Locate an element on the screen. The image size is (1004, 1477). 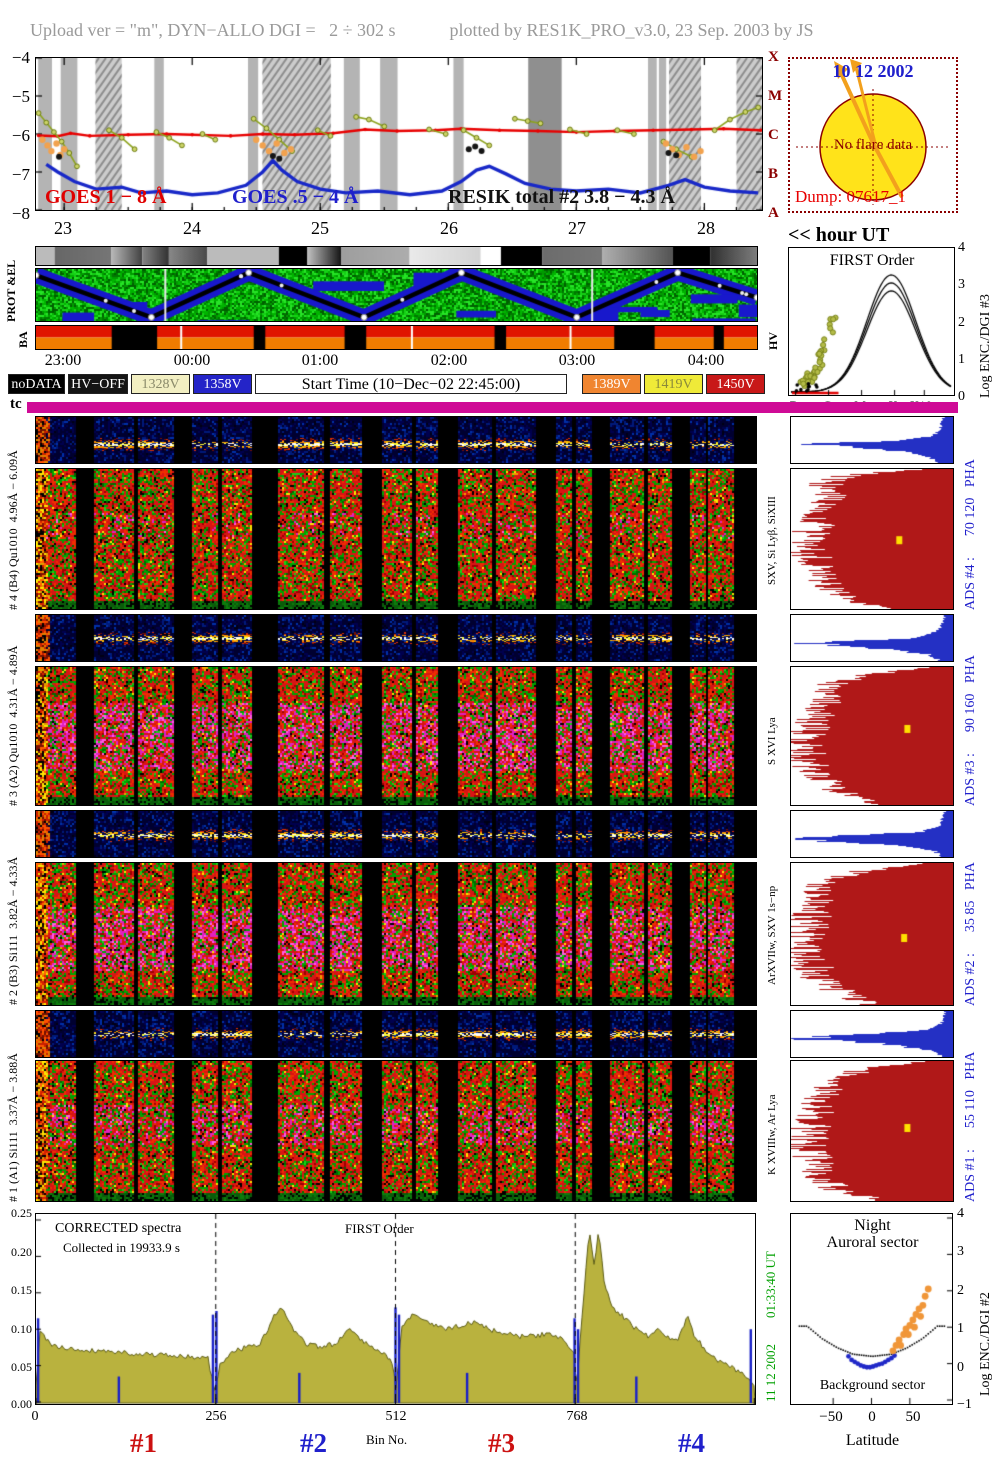
goes-class-letters-item: C is located at coordinates (773, 135).